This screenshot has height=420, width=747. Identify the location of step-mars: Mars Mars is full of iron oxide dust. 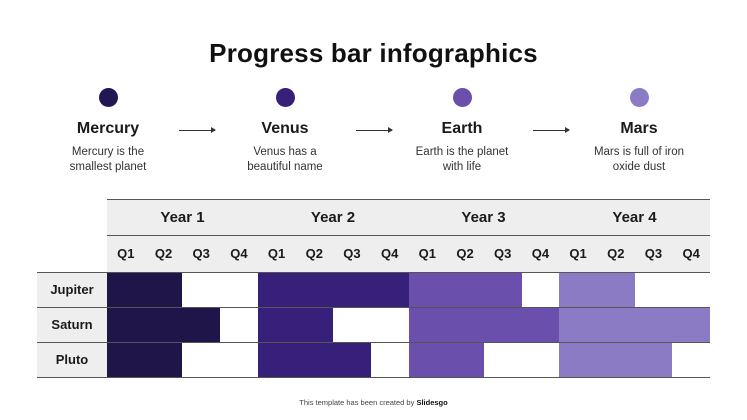
(639, 131).